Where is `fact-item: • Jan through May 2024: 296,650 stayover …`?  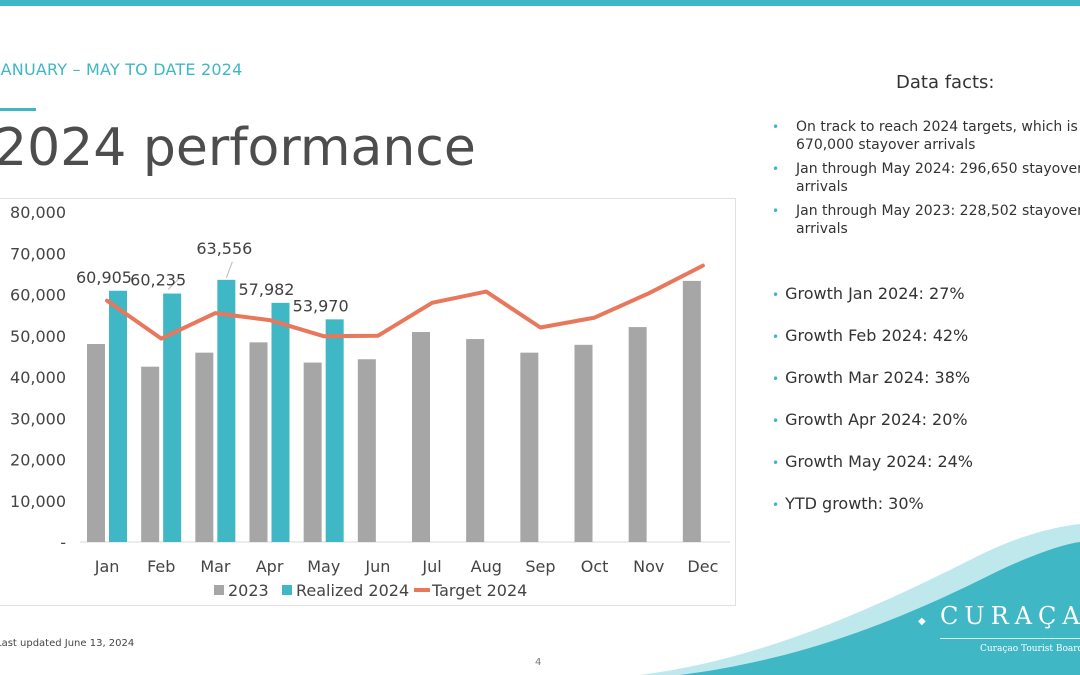 fact-item: • Jan through May 2024: 296,650 stayover … is located at coordinates (926, 178).